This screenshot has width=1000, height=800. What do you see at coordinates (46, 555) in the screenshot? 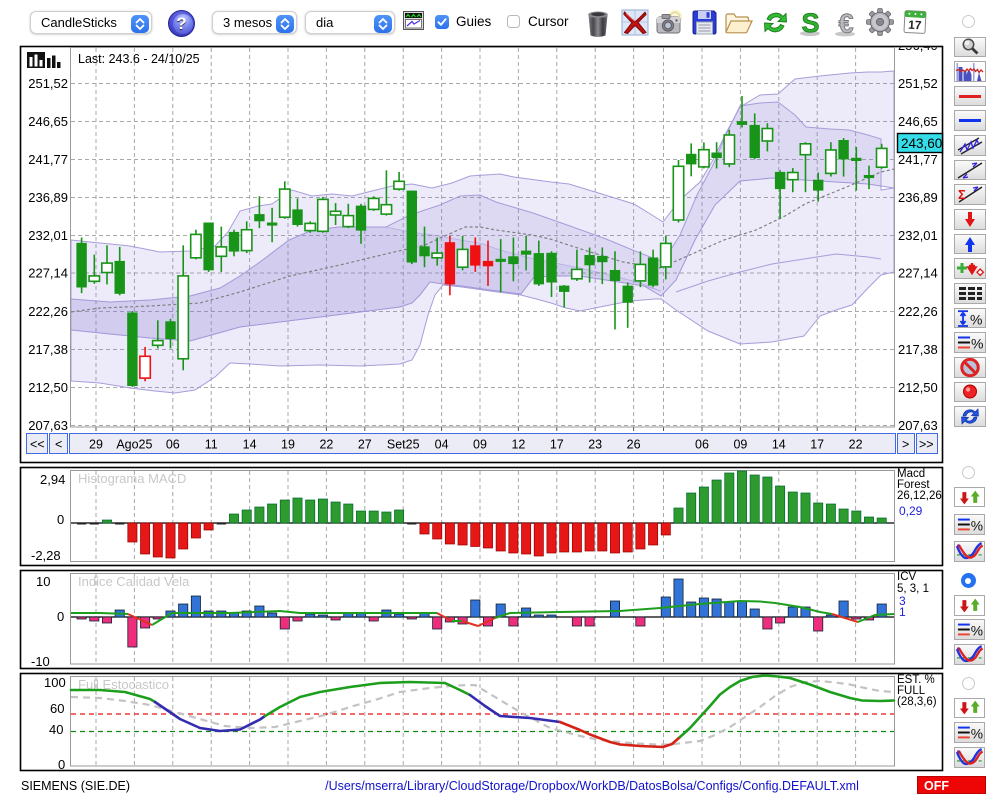
I see `svg-text: -2,28` at bounding box center [46, 555].